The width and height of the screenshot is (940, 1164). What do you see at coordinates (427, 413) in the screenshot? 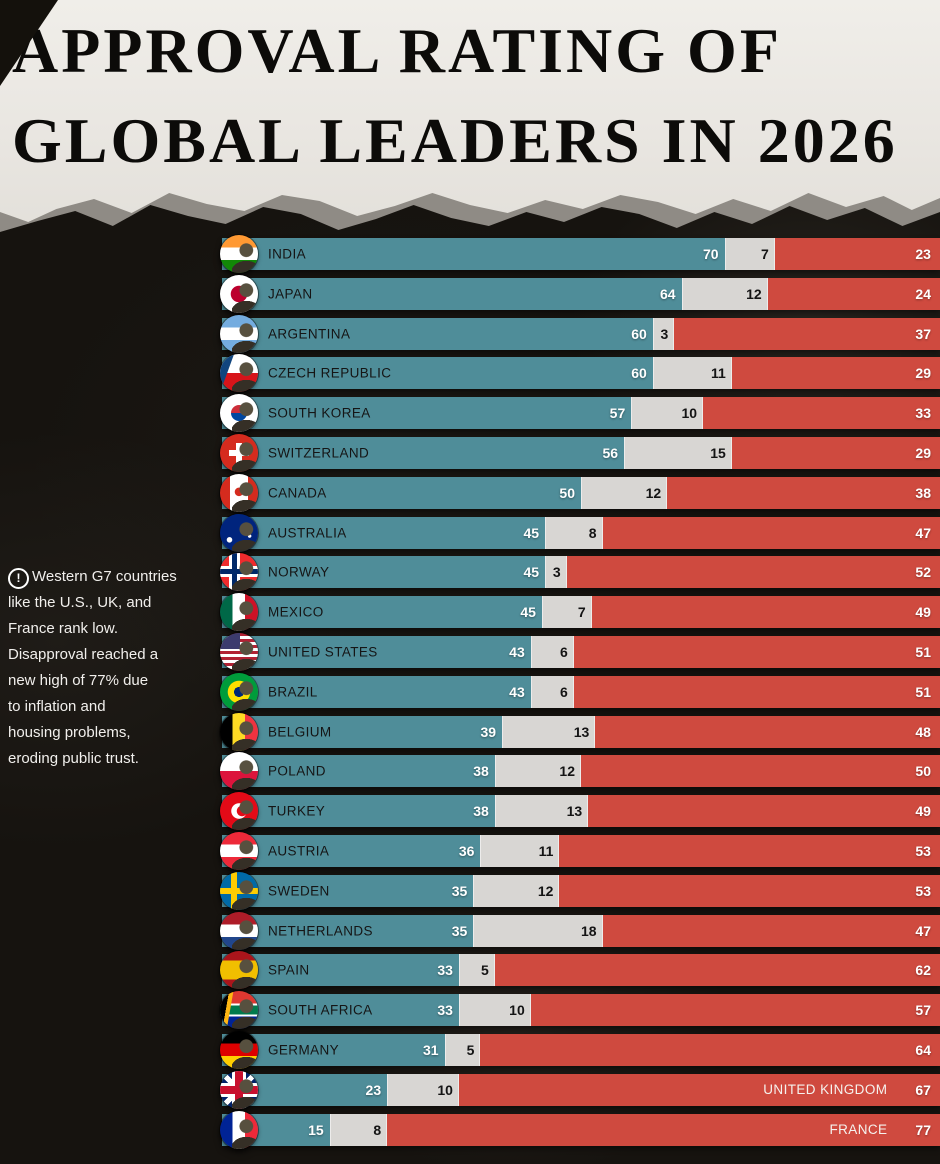
I see `approve-bar: SOUTH KOREA 57` at bounding box center [427, 413].